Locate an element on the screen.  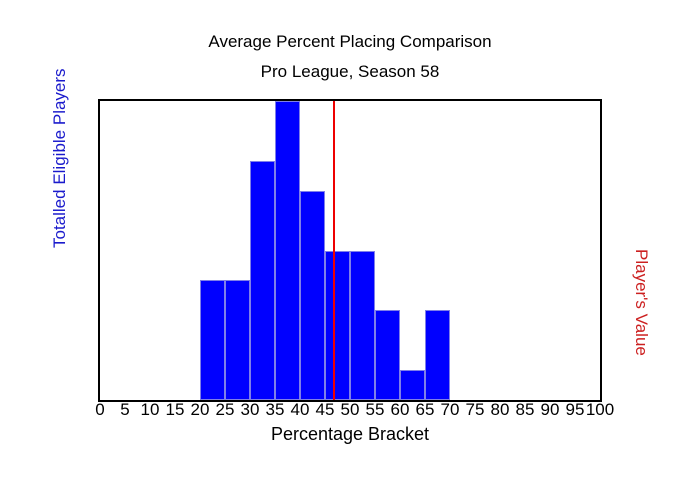
x-tick-label-0: 0 is located at coordinates (100, 409).